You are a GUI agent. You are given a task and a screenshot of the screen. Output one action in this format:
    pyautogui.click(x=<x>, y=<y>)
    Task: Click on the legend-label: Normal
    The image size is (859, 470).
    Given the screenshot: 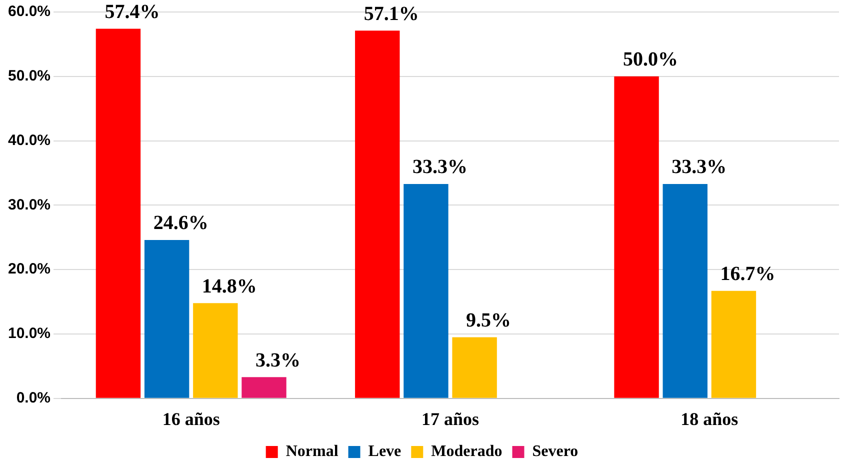 What is the action you would take?
    pyautogui.click(x=312, y=451)
    